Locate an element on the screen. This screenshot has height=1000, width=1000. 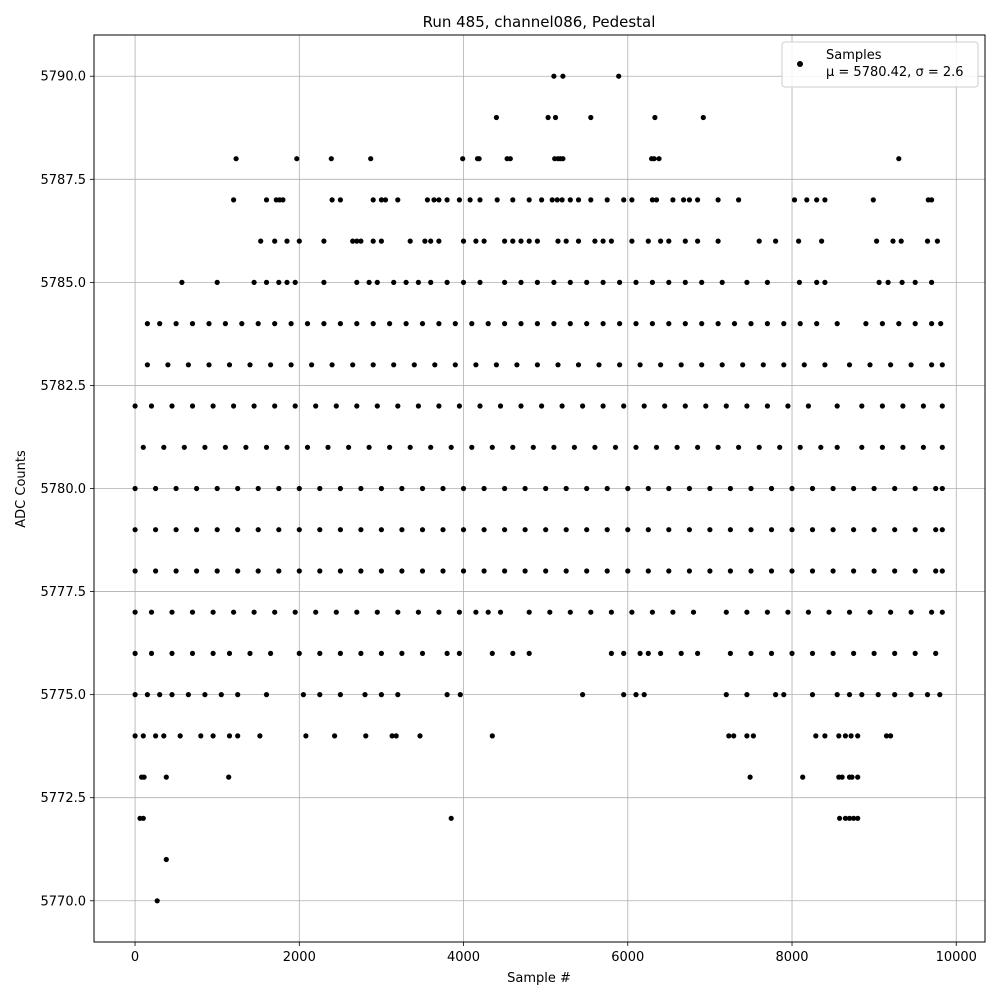
y-tick-label: 5775.0 is located at coordinates (64, 695).